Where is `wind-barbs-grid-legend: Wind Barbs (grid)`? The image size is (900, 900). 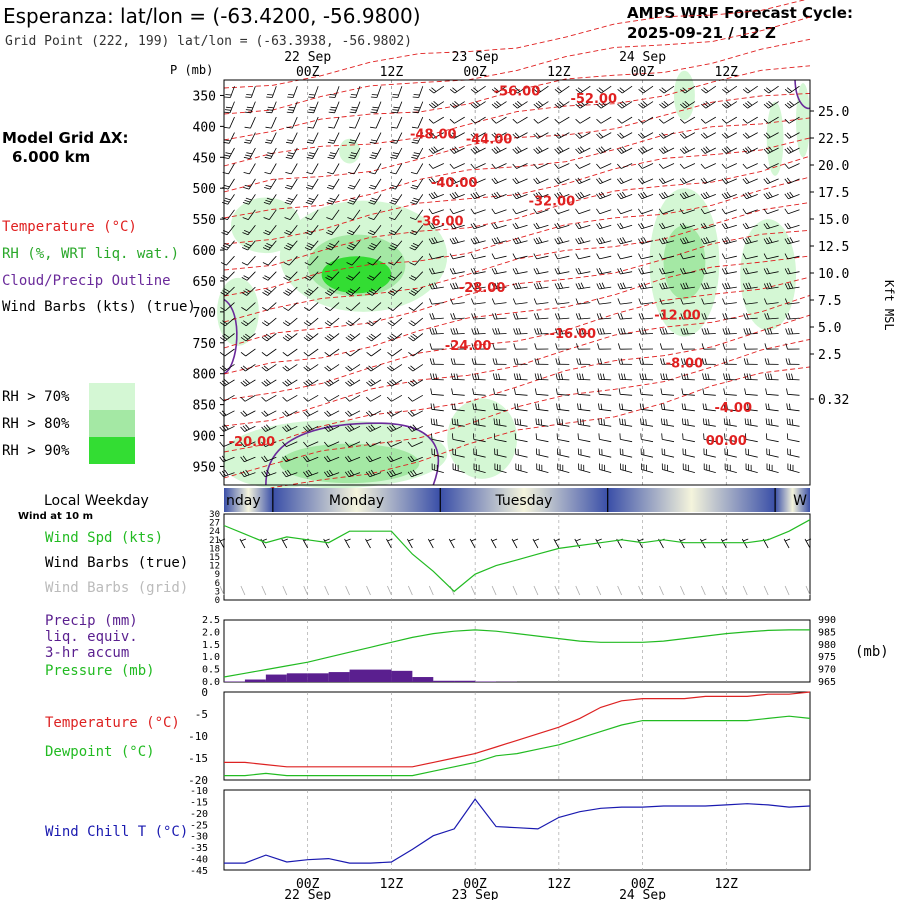
wind-barbs-grid-legend: Wind Barbs (grid) is located at coordinates (116, 588).